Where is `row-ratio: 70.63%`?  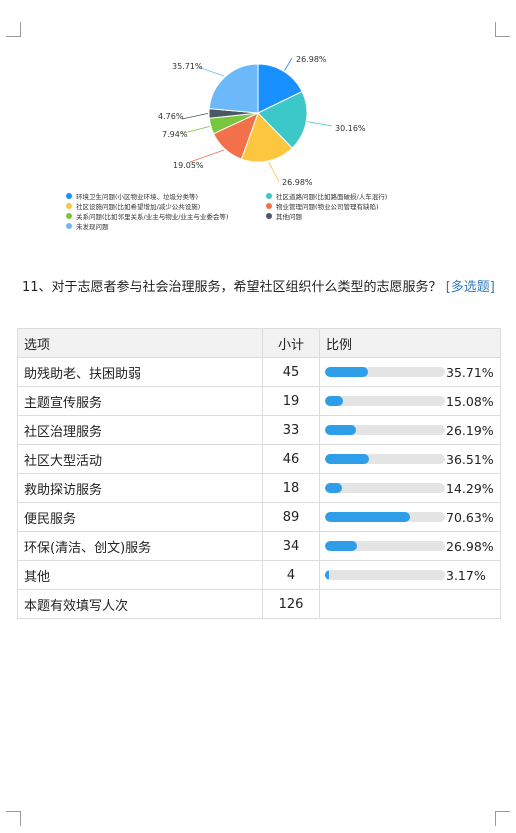 row-ratio: 70.63% is located at coordinates (410, 517).